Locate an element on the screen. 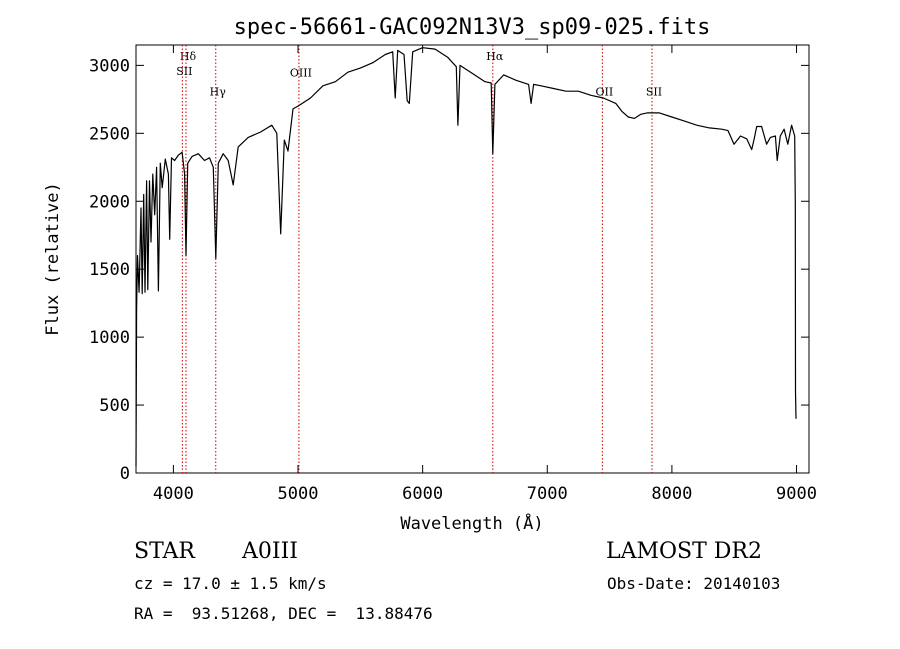 The height and width of the screenshot is (649, 900). line-marker-label: Hα is located at coordinates (495, 56).